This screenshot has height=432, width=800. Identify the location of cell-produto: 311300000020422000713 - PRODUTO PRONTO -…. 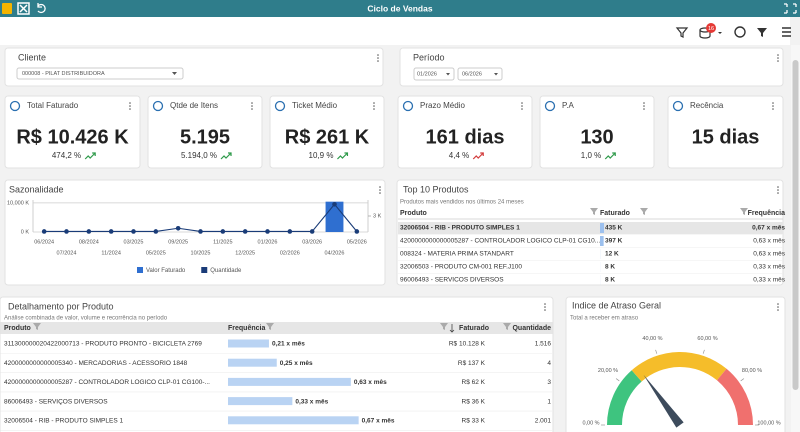
(103, 344).